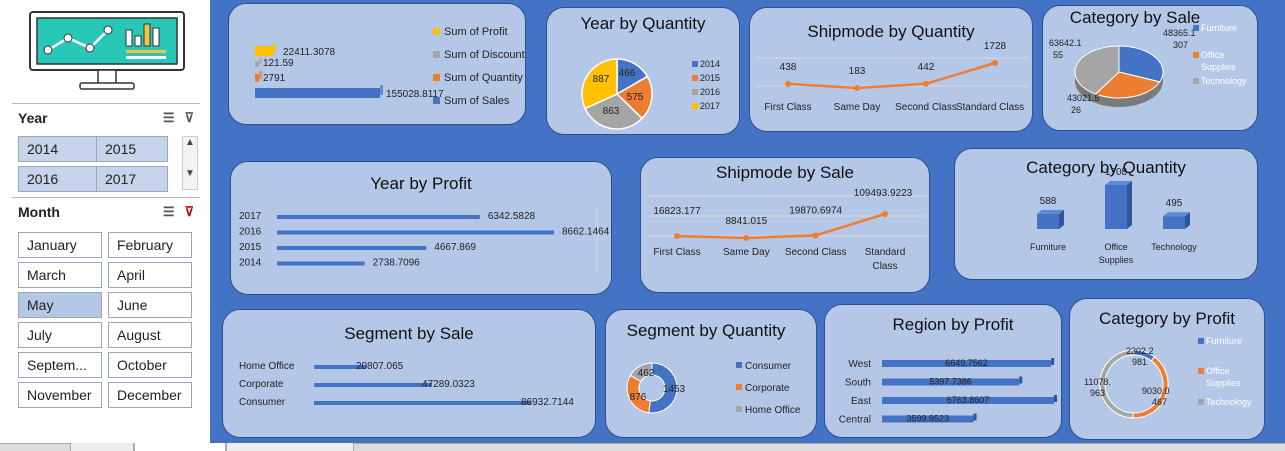 The height and width of the screenshot is (451, 1285). What do you see at coordinates (60, 335) in the screenshot?
I see `month-july-button: July` at bounding box center [60, 335].